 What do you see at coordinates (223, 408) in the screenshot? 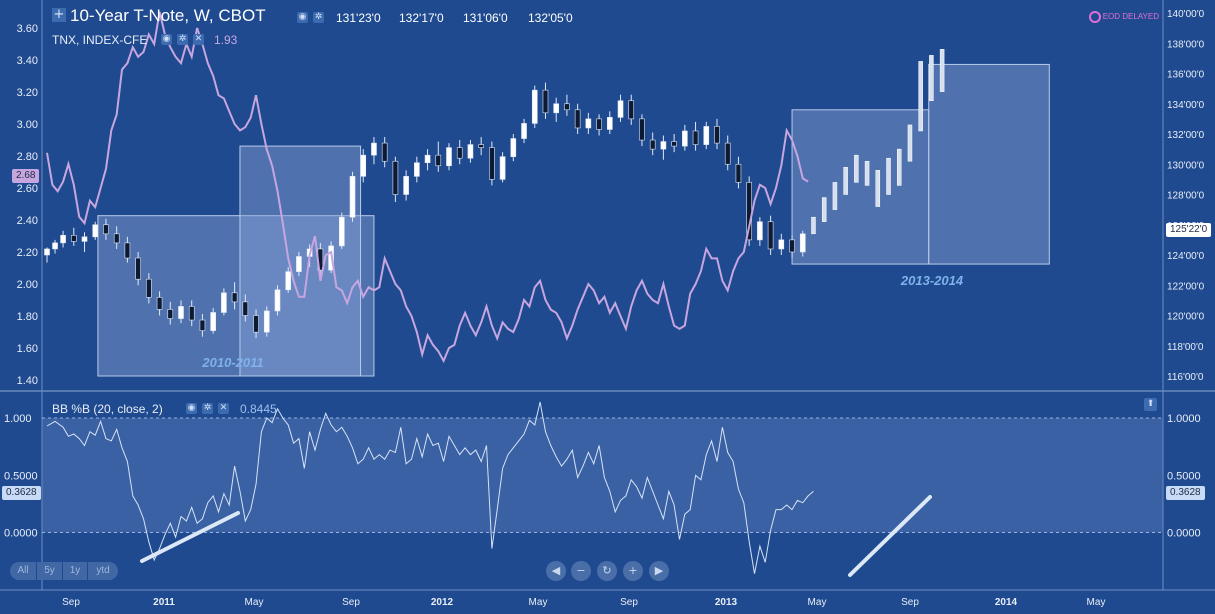
I see `indicator-close-icon: ✕` at bounding box center [223, 408].